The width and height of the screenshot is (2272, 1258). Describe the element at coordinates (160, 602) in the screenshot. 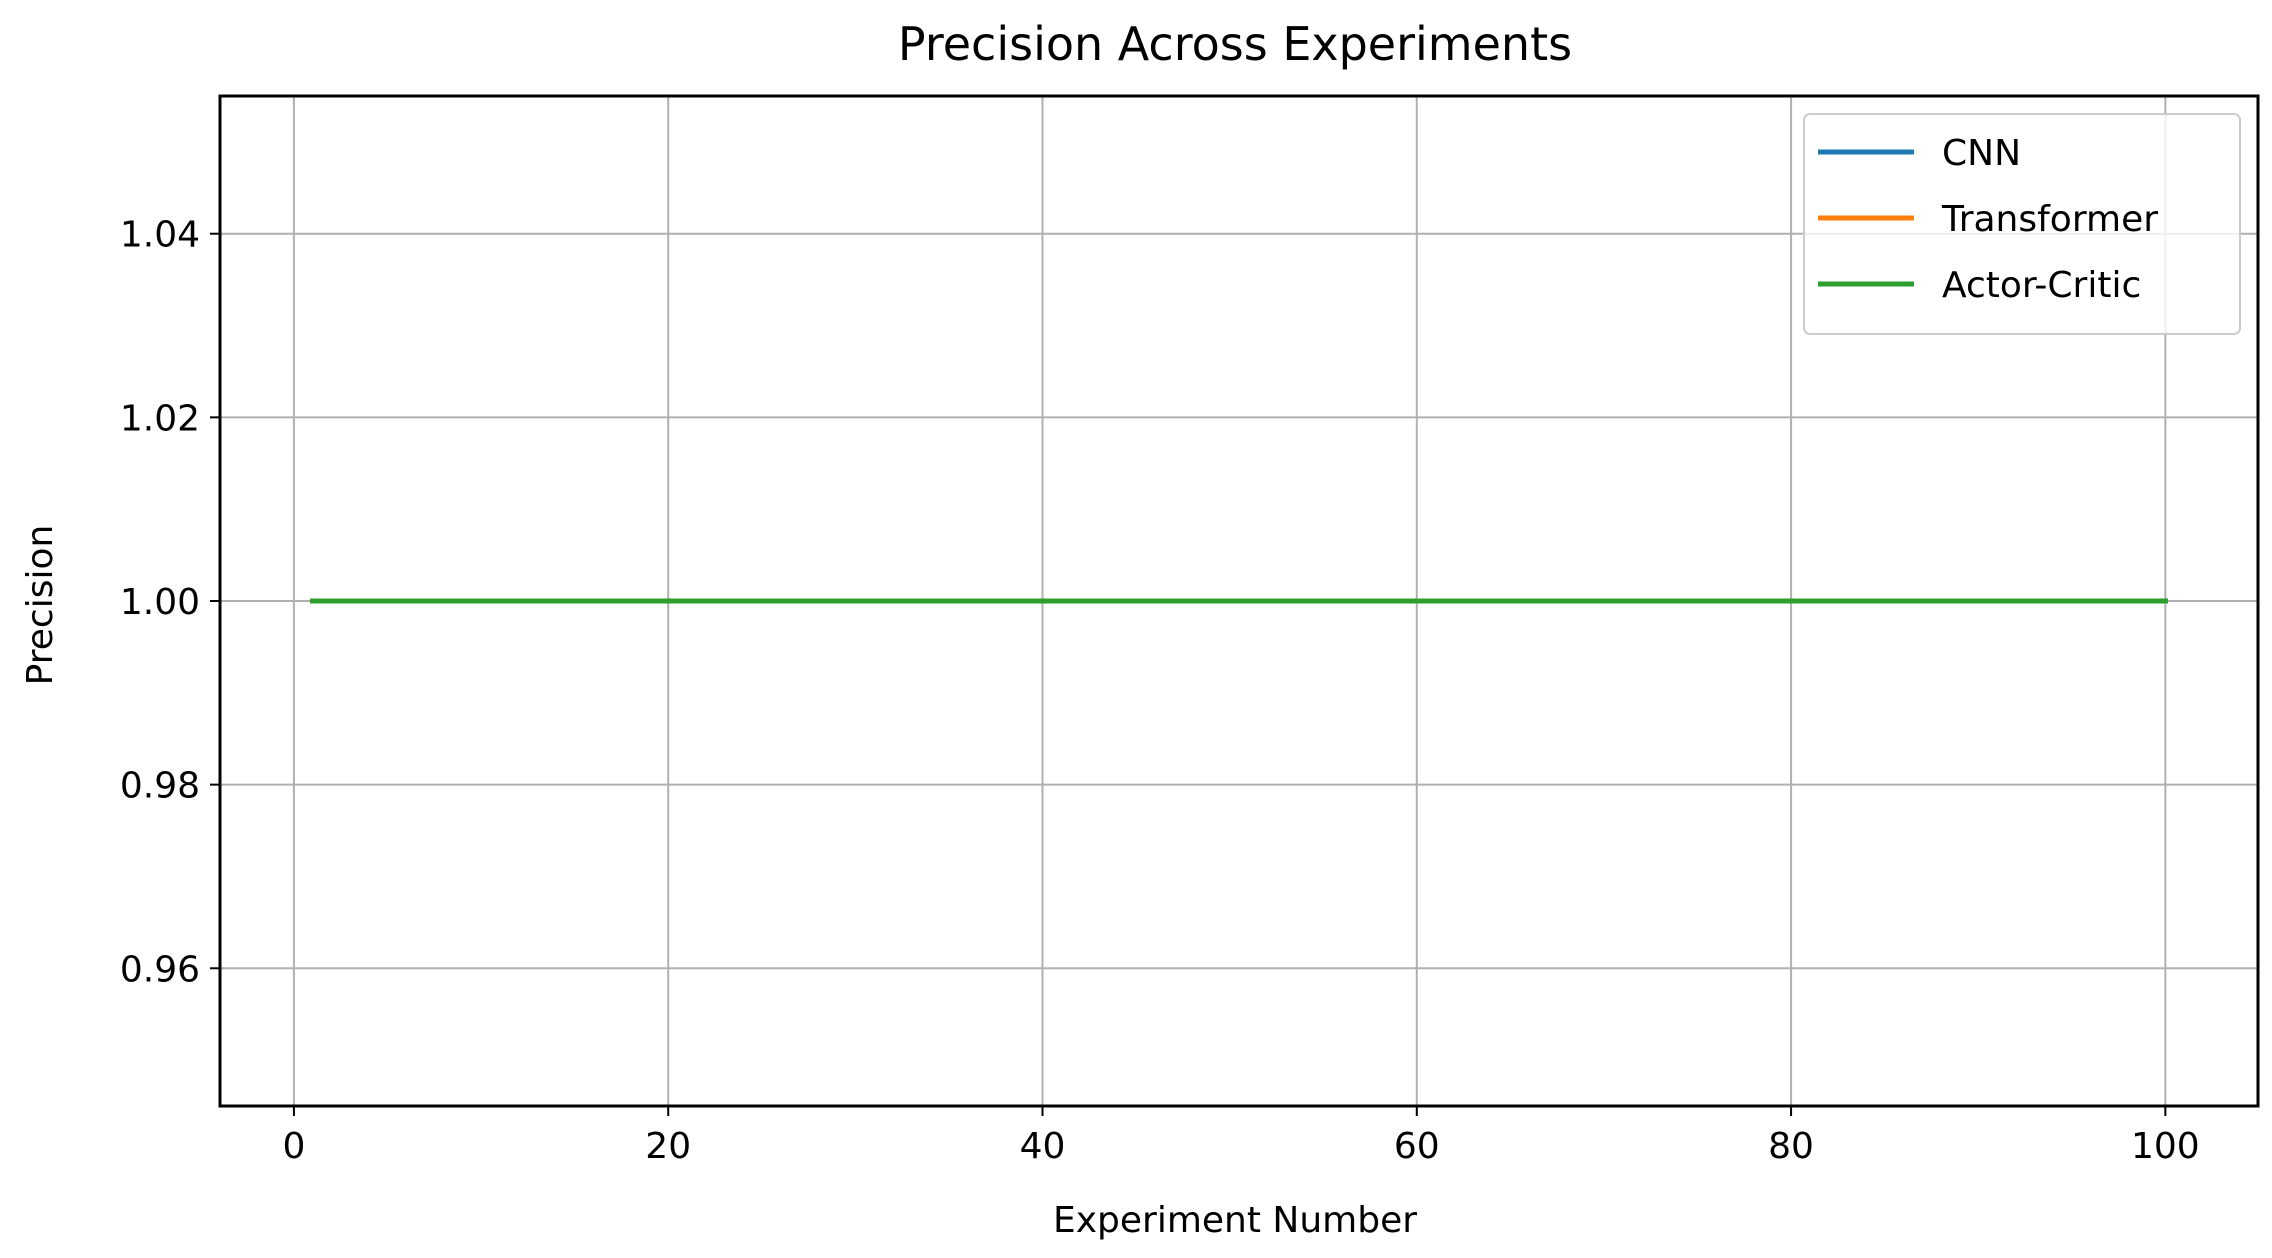

I see `y-tick-label: 1.00` at that location.